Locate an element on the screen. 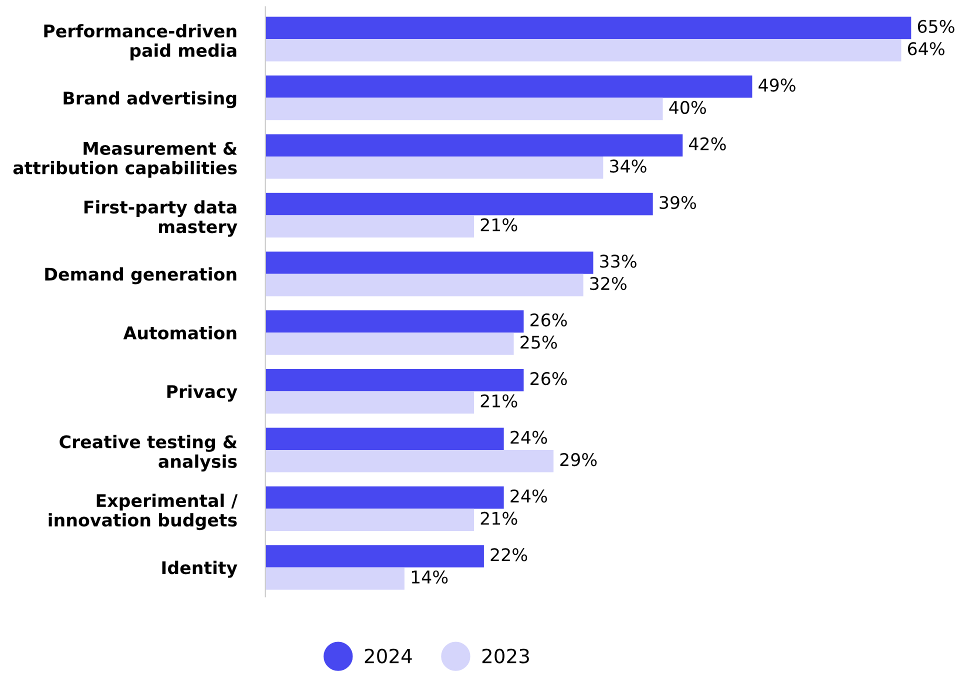 The height and width of the screenshot is (682, 965). data-label: 34% is located at coordinates (628, 166).